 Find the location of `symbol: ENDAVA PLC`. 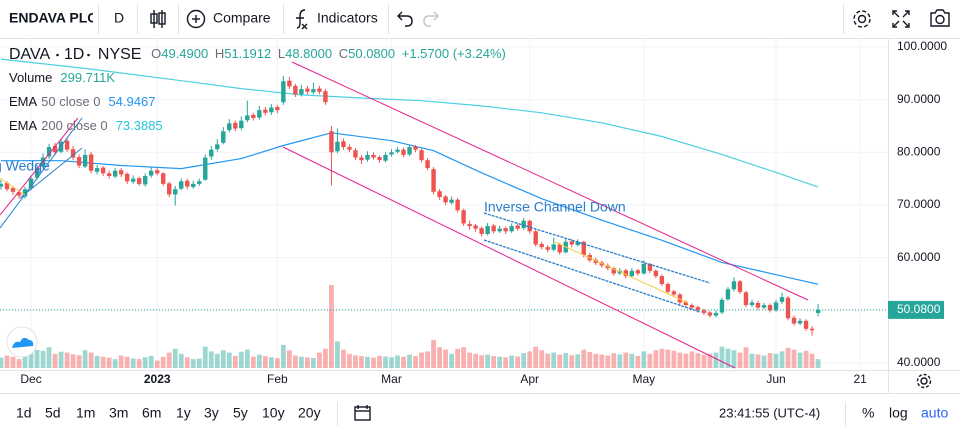

symbol: ENDAVA PLC is located at coordinates (53, 18).